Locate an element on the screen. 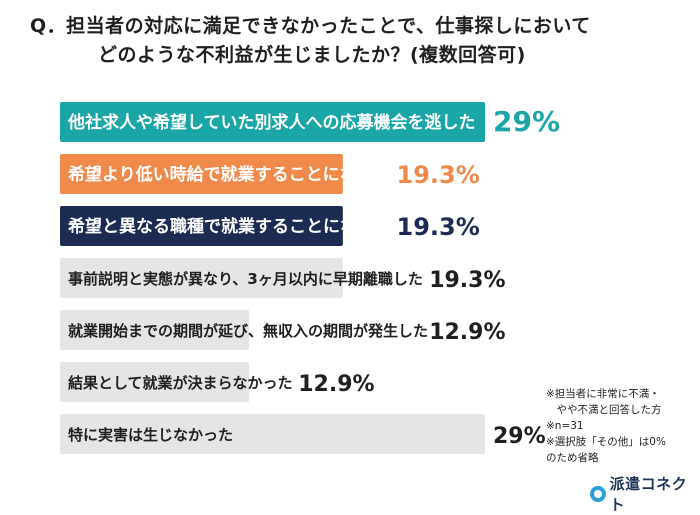  brand-mark-icon is located at coordinates (598, 494).